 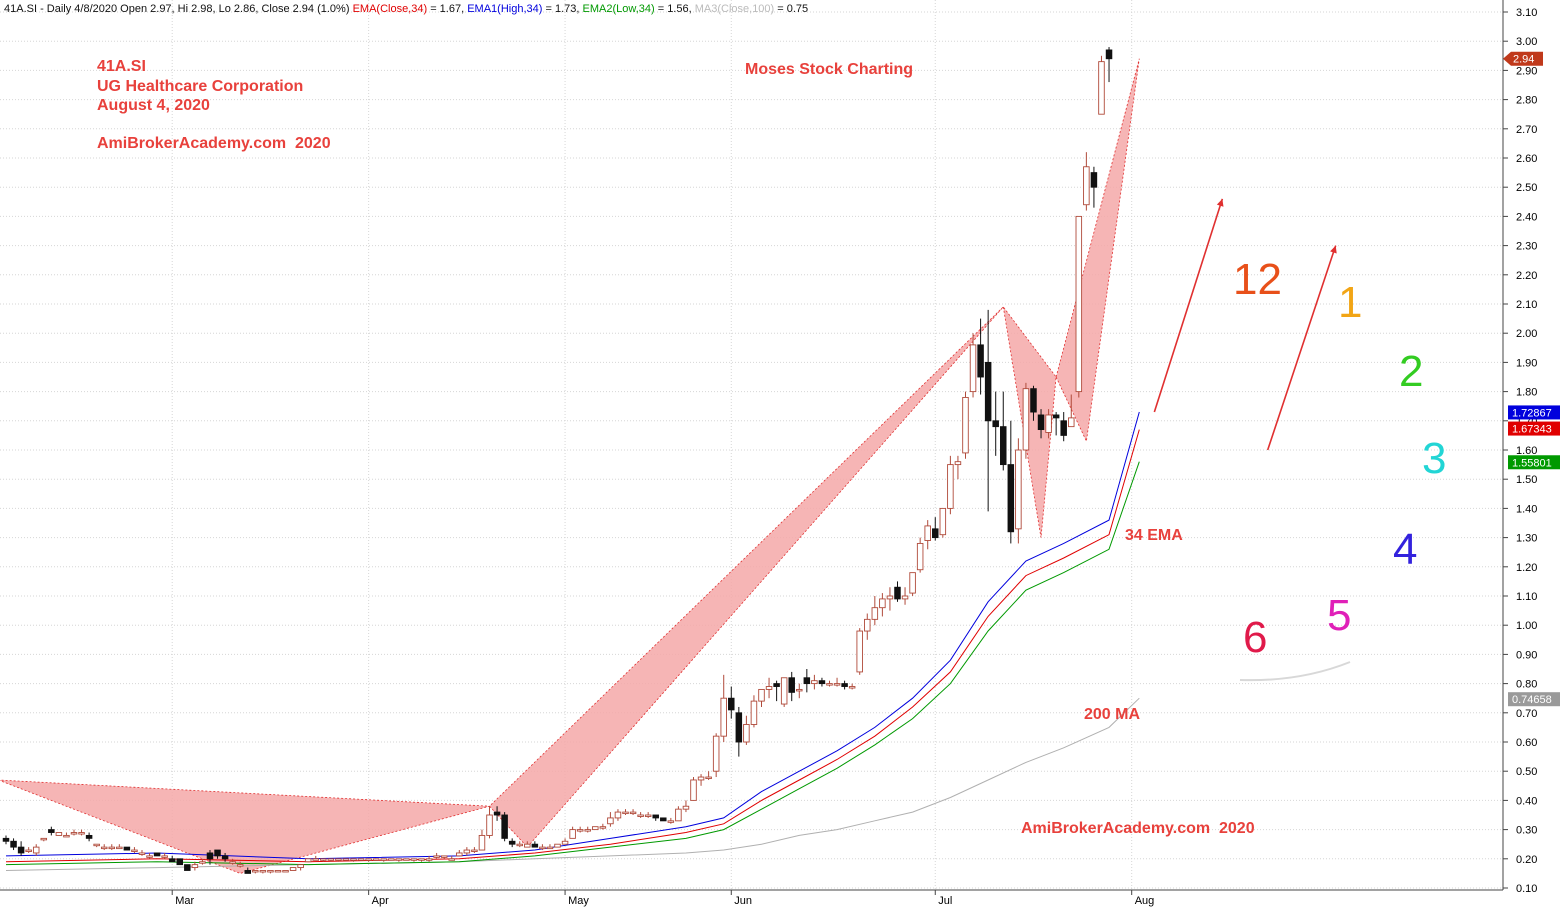 What do you see at coordinates (743, 901) in the screenshot?
I see `x-tick-label: Jun` at bounding box center [743, 901].